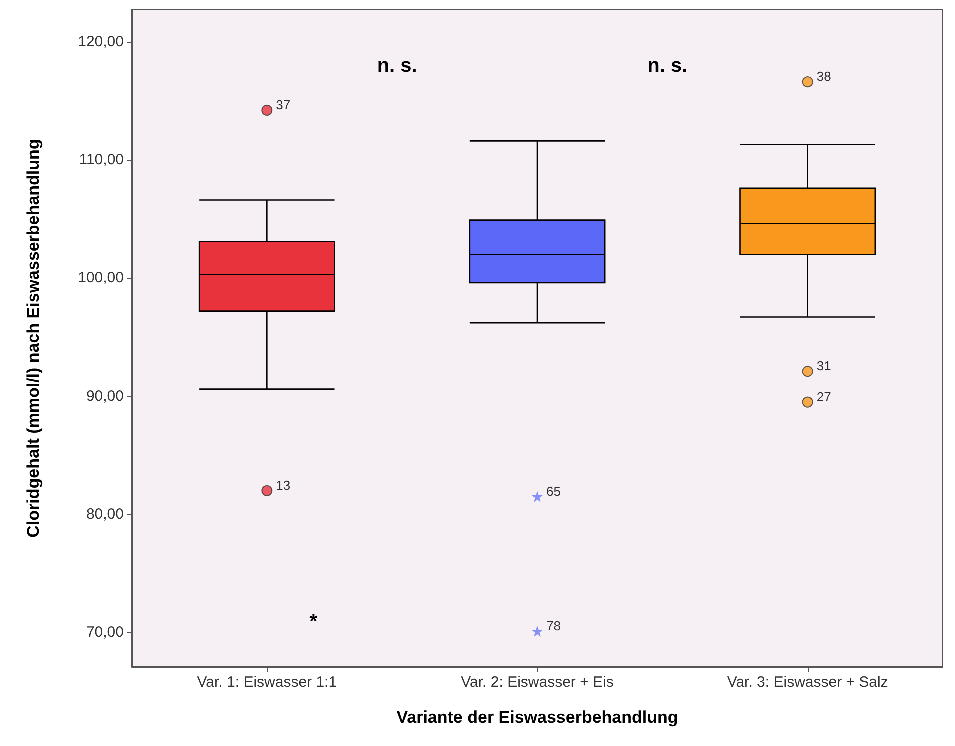 This screenshot has width=955, height=746. Describe the element at coordinates (105, 515) in the screenshot. I see `y-tick-label: 80,00` at that location.